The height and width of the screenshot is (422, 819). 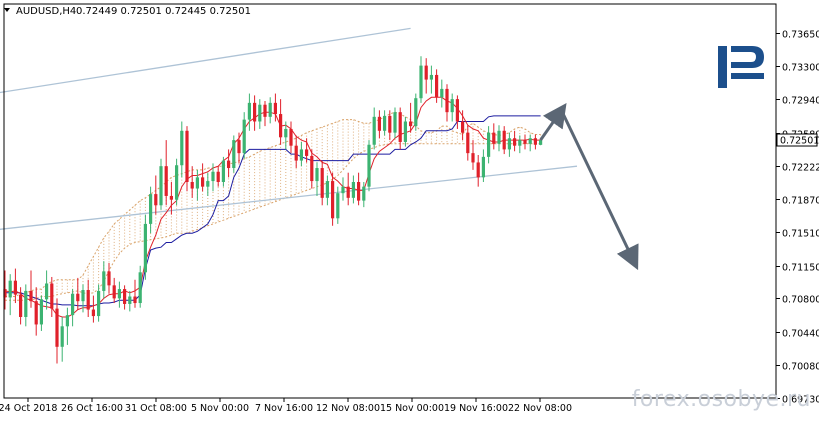 What do you see at coordinates (800, 68) in the screenshot?
I see `y-tick-label: 0.73300` at bounding box center [800, 68].